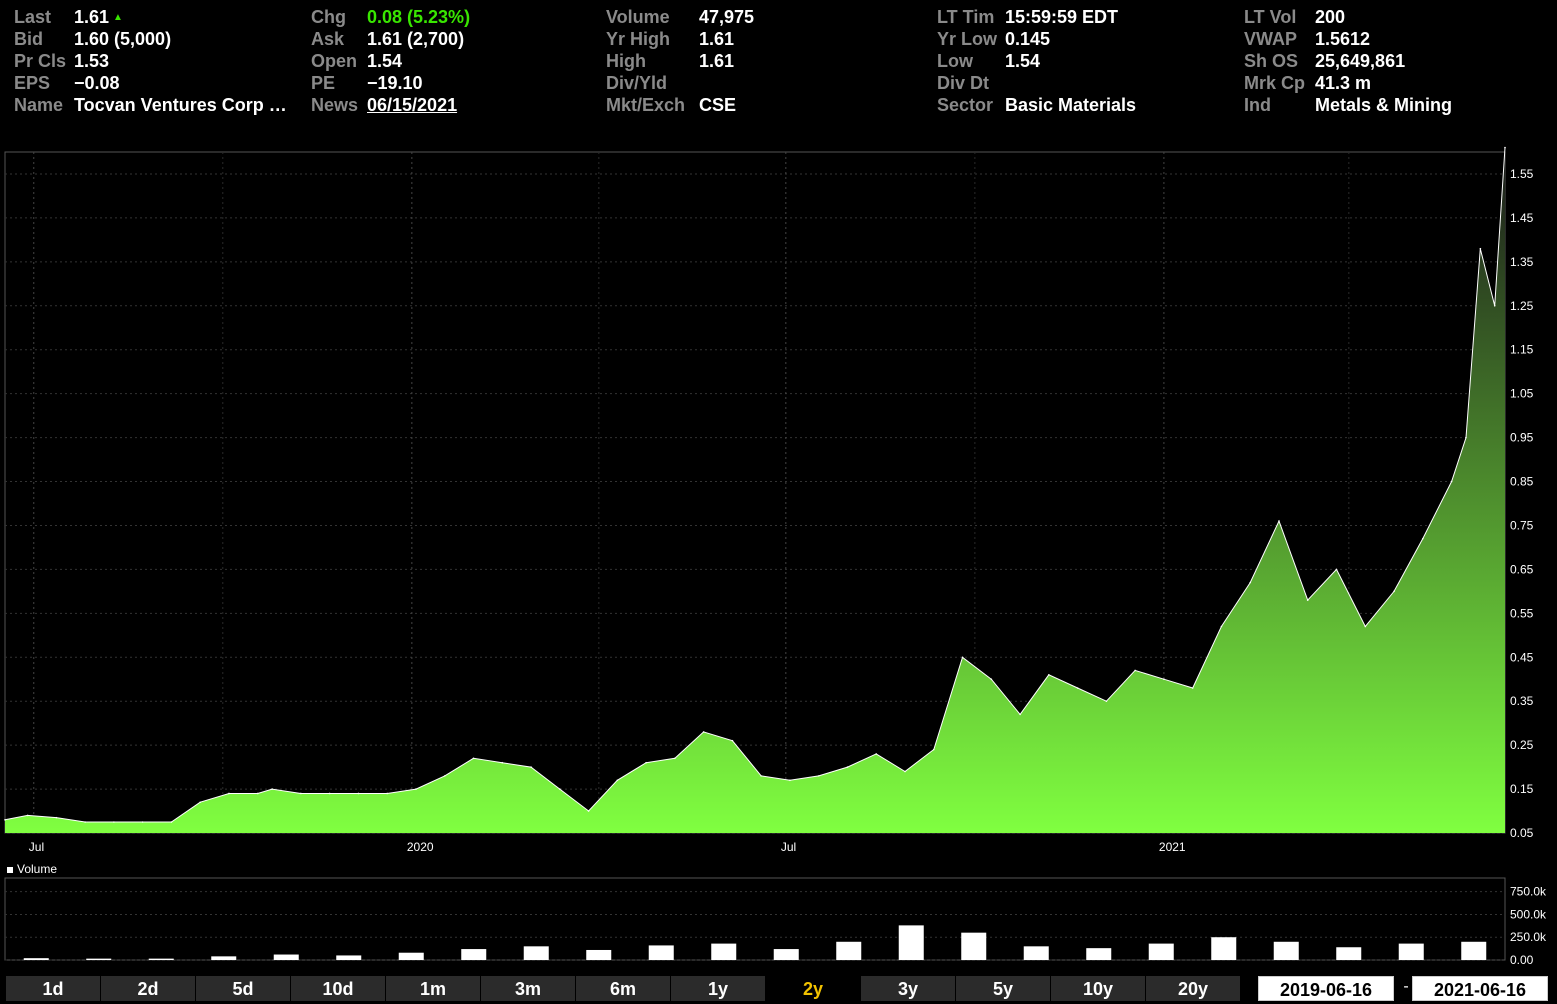 The height and width of the screenshot is (1004, 1557). What do you see at coordinates (1528, 892) in the screenshot?
I see `volume-ytick-label: 750.0k` at bounding box center [1528, 892].